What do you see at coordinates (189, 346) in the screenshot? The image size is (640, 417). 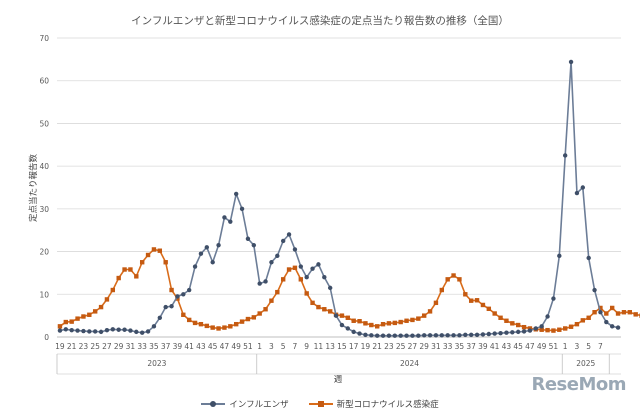 I see `x-tick-label: 41` at bounding box center [189, 346].